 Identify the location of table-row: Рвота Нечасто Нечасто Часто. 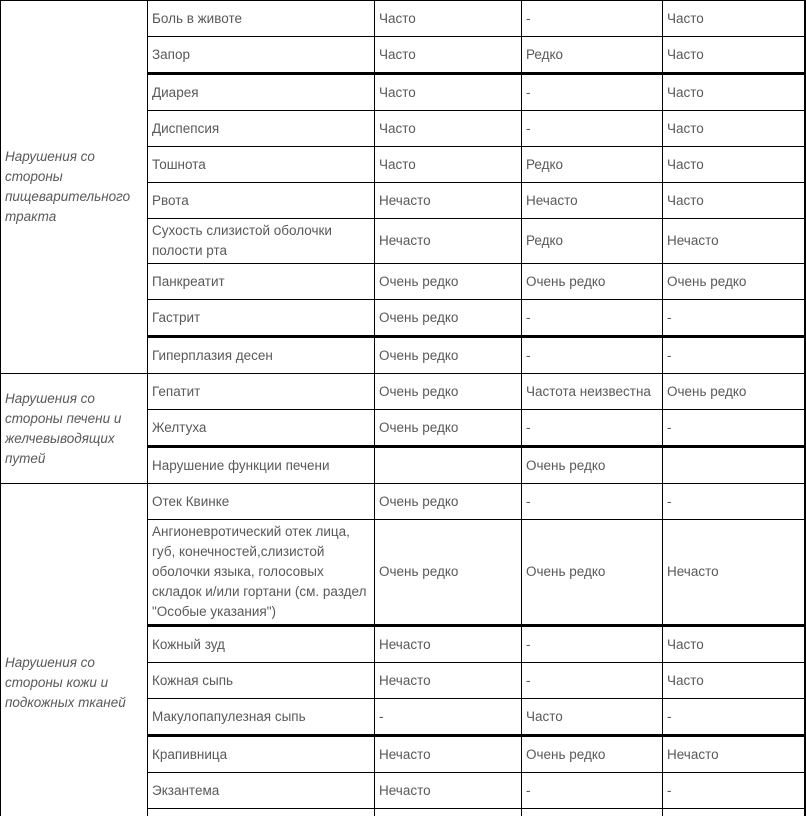
(403, 200).